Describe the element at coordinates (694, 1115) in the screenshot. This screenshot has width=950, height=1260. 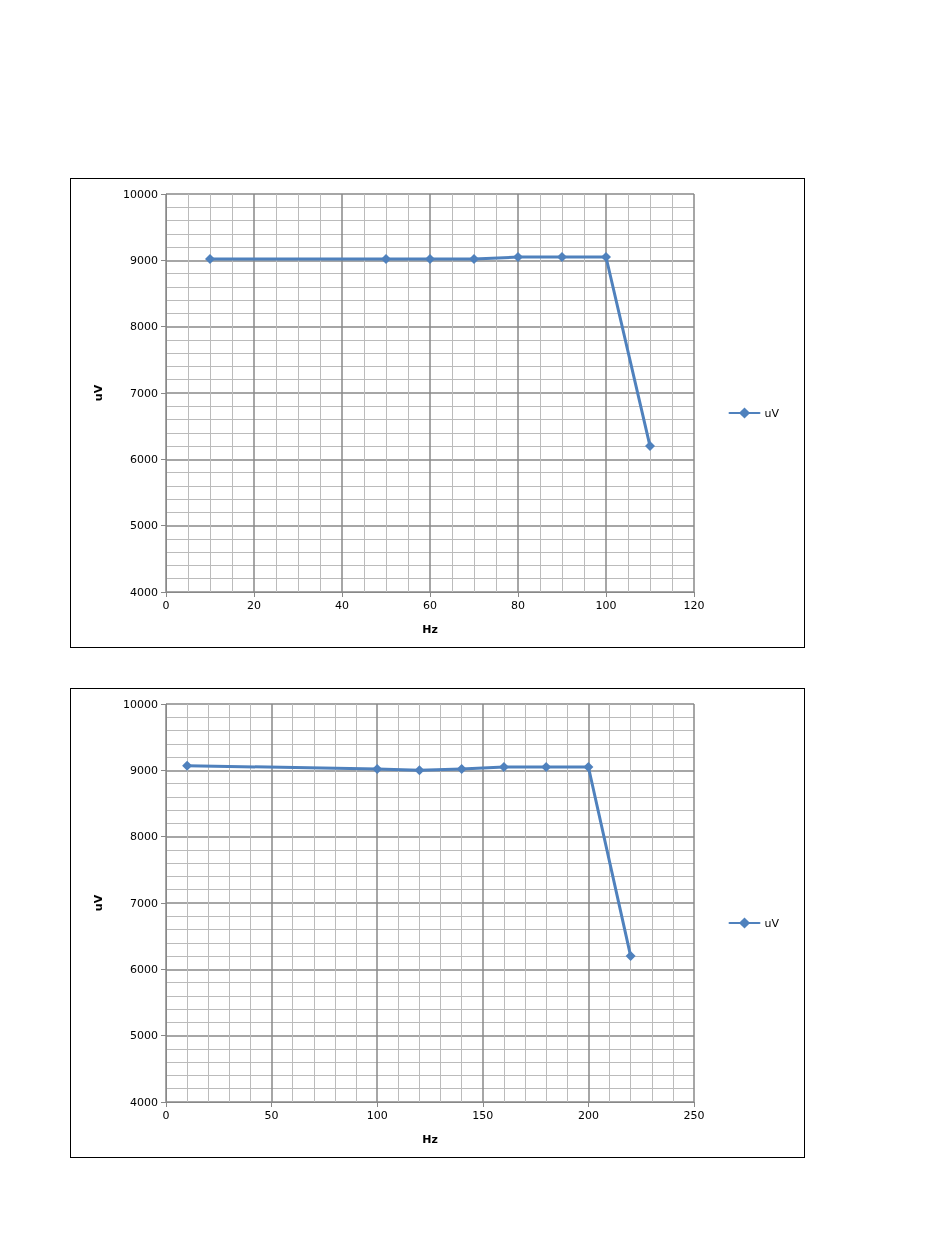
I see `x-tick-label: 250` at that location.